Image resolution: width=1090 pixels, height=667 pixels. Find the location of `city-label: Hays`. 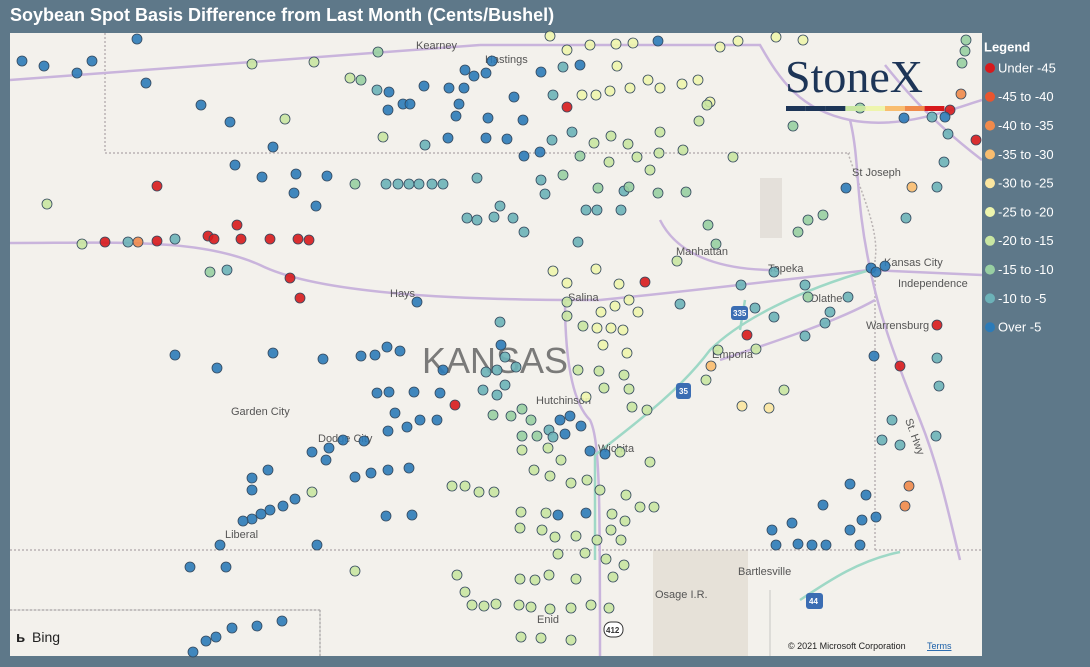

city-label: Hays is located at coordinates (403, 294).